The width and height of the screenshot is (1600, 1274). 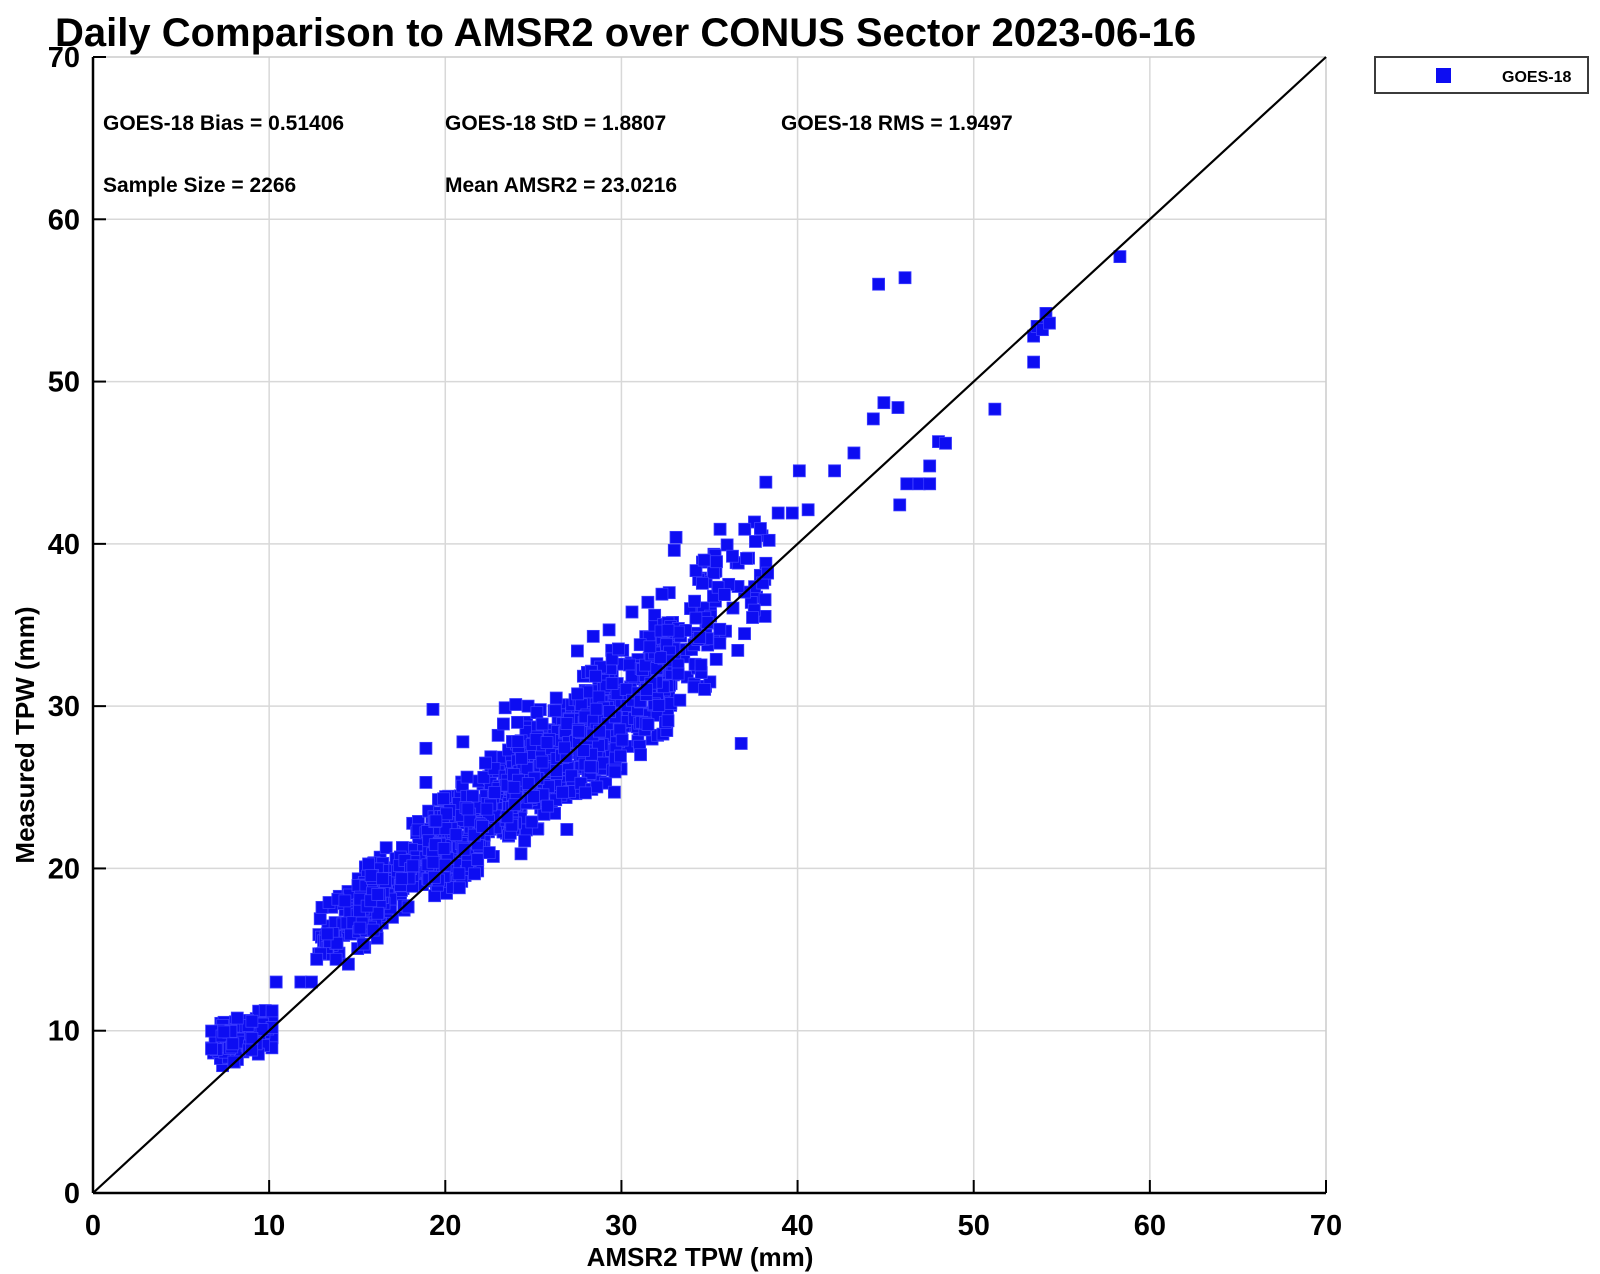 What do you see at coordinates (72, 1194) in the screenshot?
I see `y-tick-label: 0` at bounding box center [72, 1194].